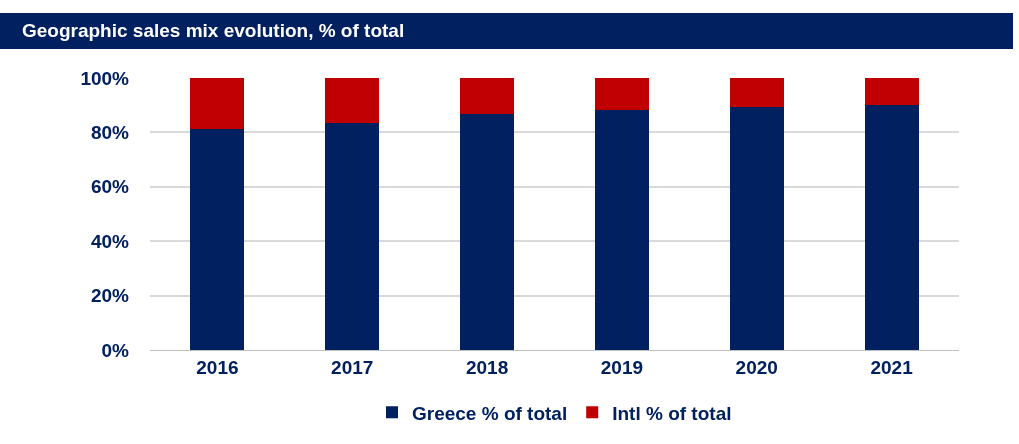 The height and width of the screenshot is (444, 1019). I want to click on y-tick-label: 80%, so click(110, 133).